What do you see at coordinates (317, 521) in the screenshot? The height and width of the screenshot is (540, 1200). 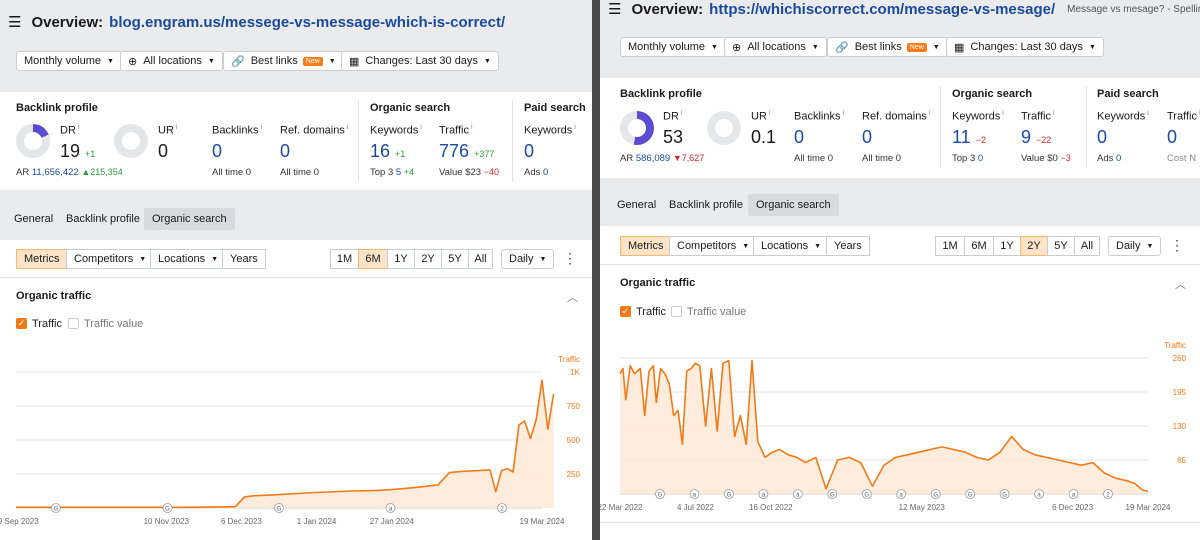 I see `x-tick-label: 1 Jan 2024` at bounding box center [317, 521].